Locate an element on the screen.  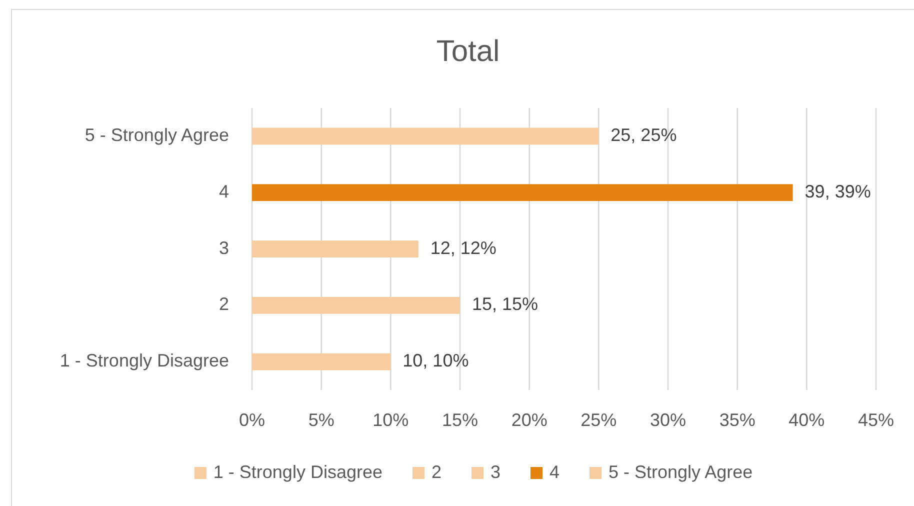
chart-title: Total is located at coordinates (468, 51).